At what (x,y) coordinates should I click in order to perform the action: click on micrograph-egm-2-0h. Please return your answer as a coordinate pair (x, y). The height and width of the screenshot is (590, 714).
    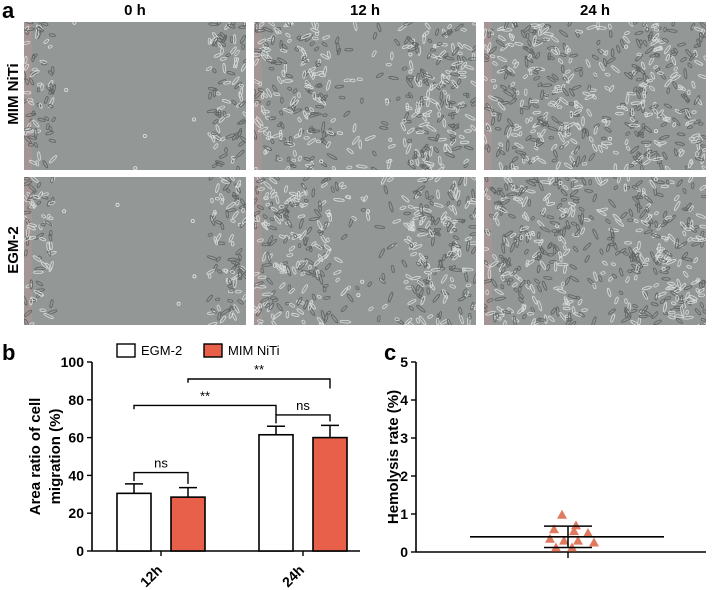
    Looking at the image, I should click on (135, 251).